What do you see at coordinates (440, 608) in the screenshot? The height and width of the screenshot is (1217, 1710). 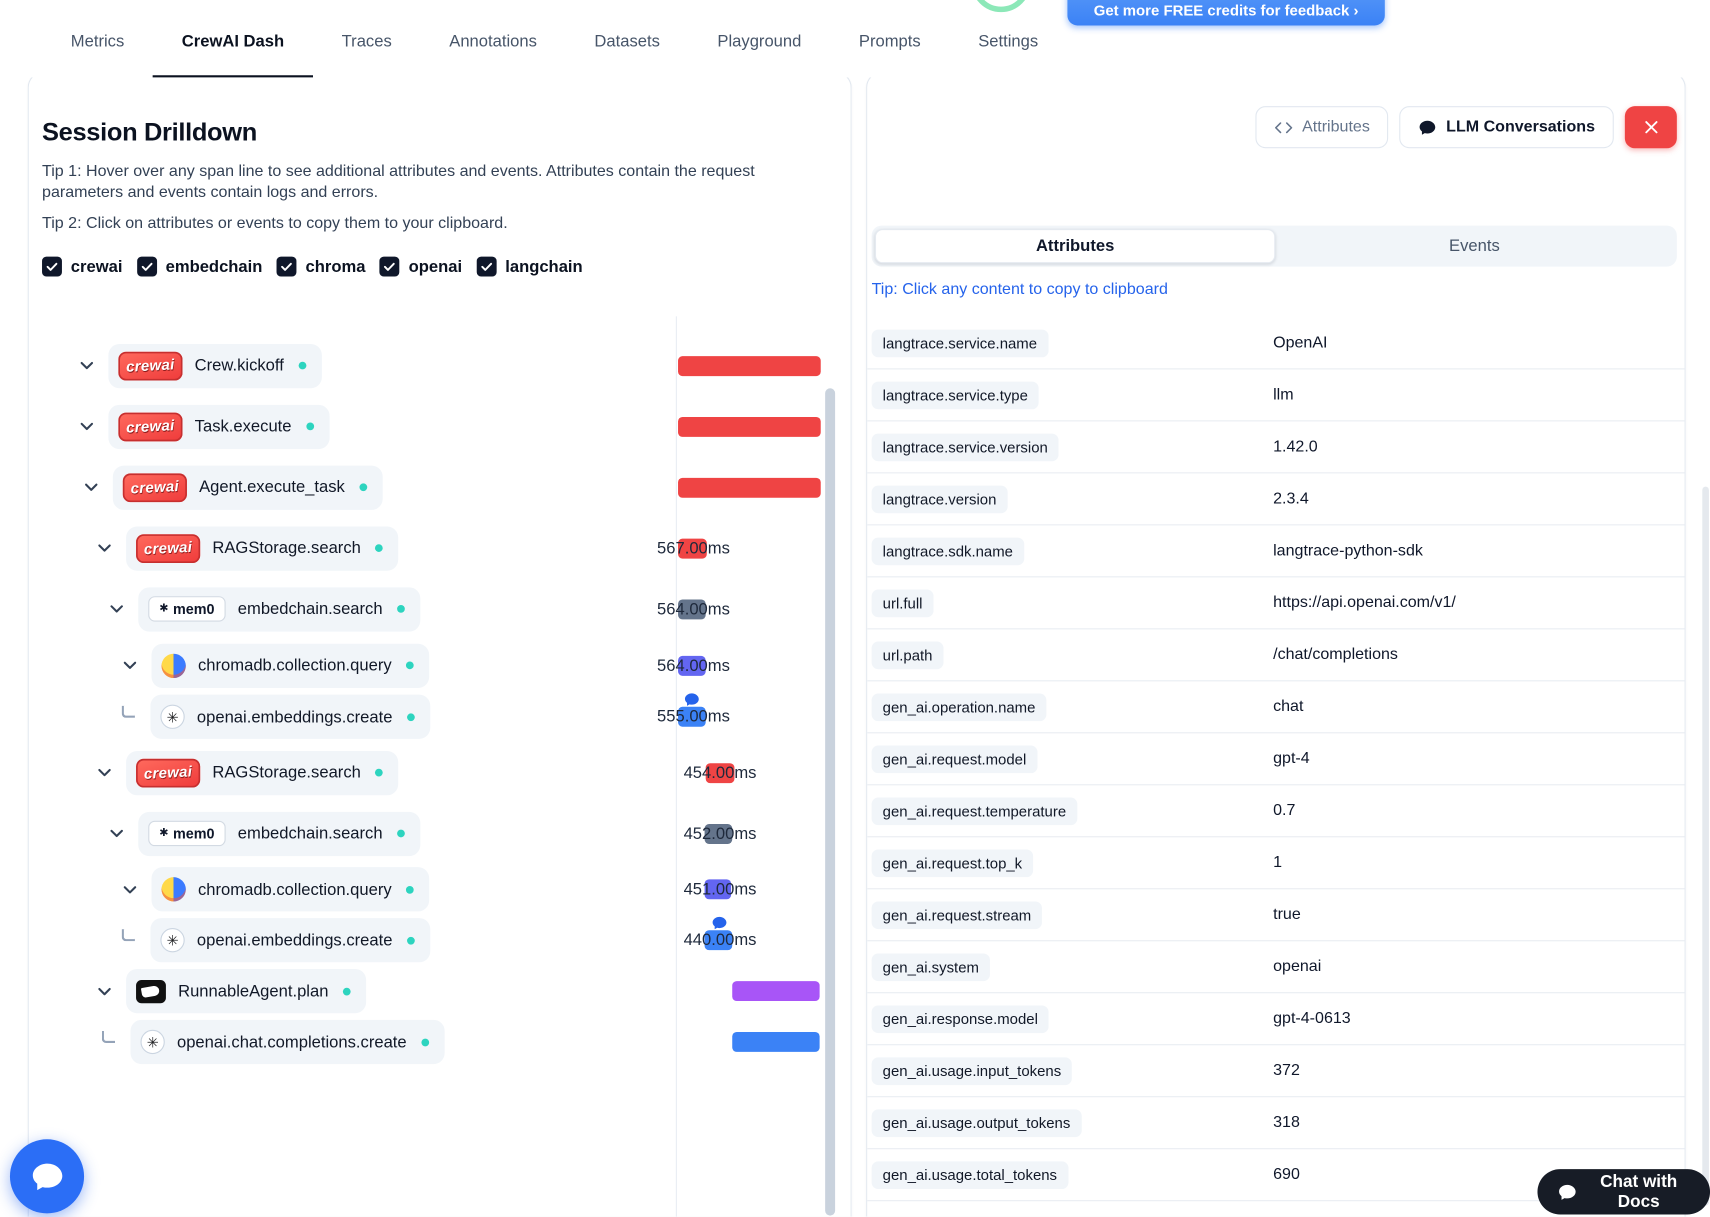 I see `span-row: mem0 embedchain.search 564.00ms` at bounding box center [440, 608].